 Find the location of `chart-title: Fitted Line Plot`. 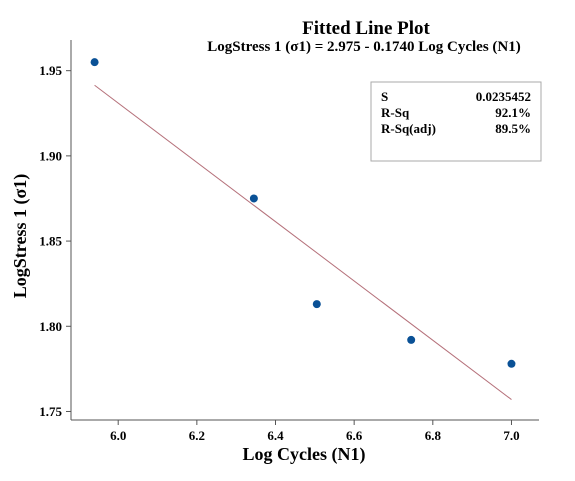

chart-title: Fitted Line Plot is located at coordinates (366, 28).